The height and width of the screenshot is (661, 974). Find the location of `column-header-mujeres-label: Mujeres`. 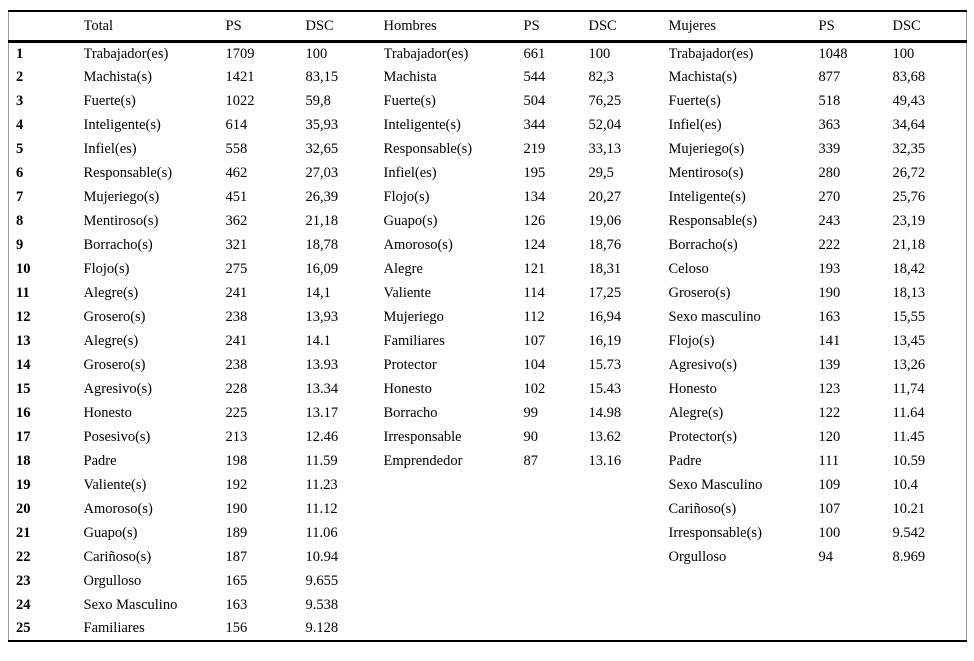

column-header-mujeres-label: Mujeres is located at coordinates (743, 27).